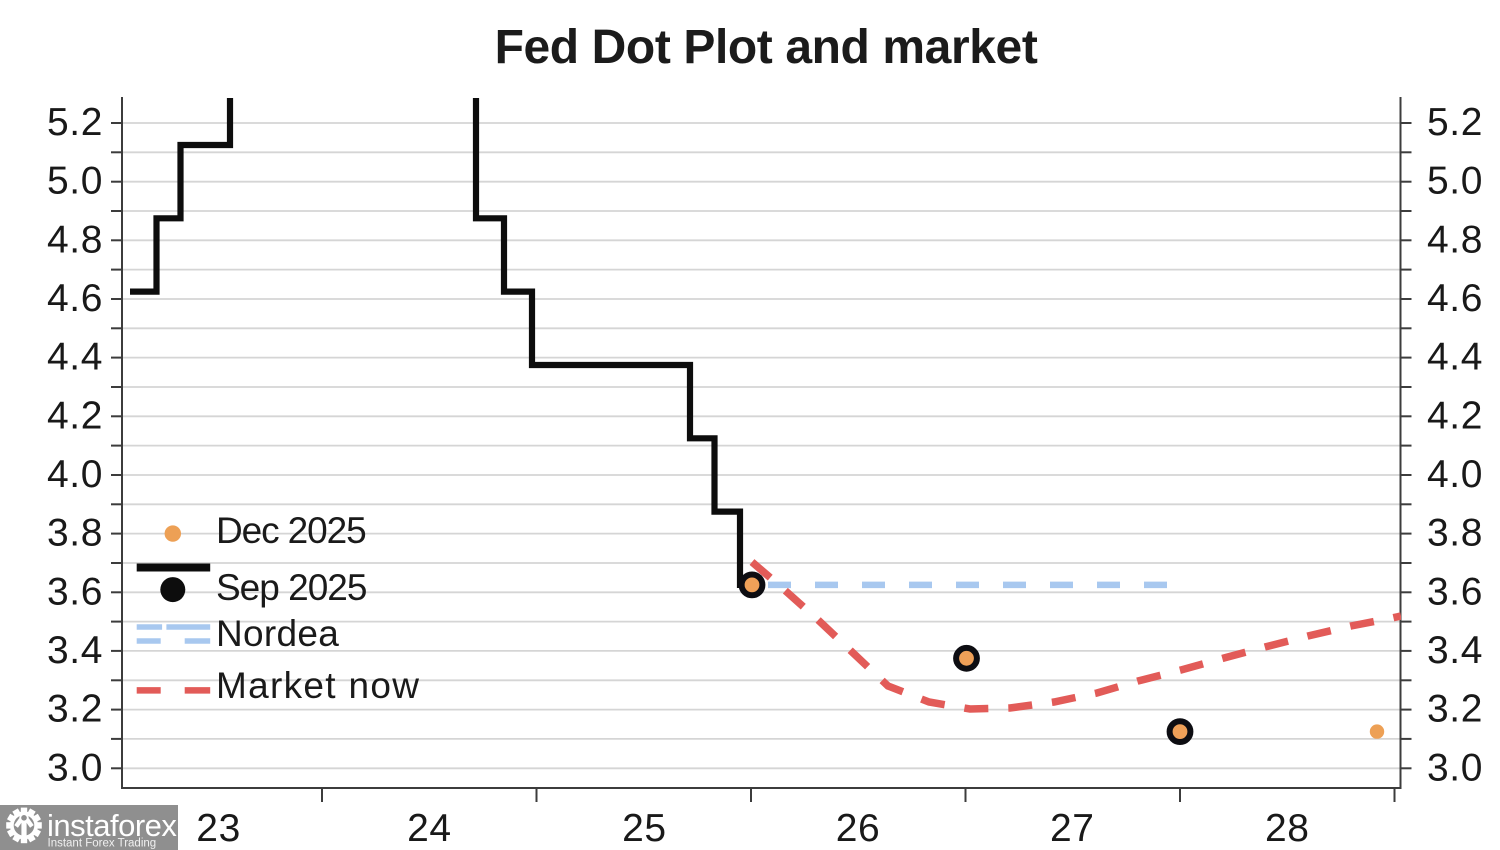 The height and width of the screenshot is (850, 1500). Describe the element at coordinates (644, 828) in the screenshot. I see `svg-text: 25` at that location.